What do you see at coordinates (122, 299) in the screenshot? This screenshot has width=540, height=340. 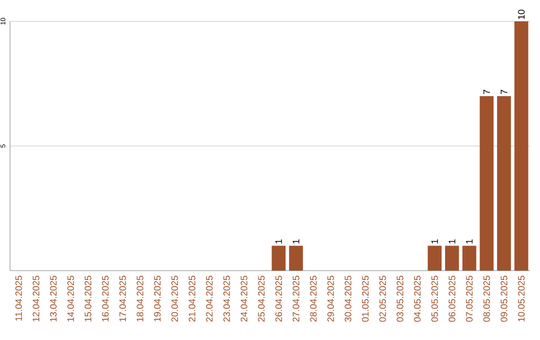 I see `x-tick-label: 17.04.2025` at bounding box center [122, 299].